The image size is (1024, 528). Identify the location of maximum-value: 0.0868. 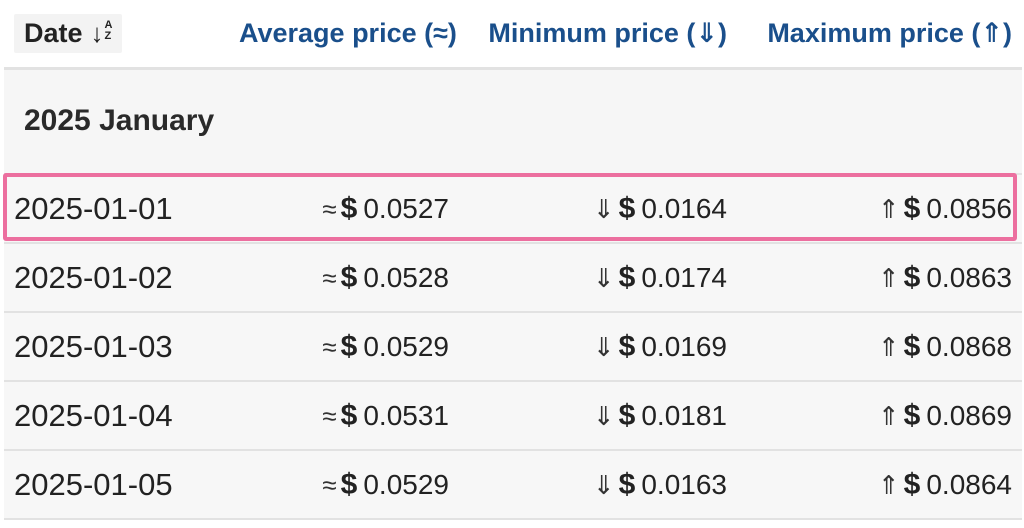
(969, 346).